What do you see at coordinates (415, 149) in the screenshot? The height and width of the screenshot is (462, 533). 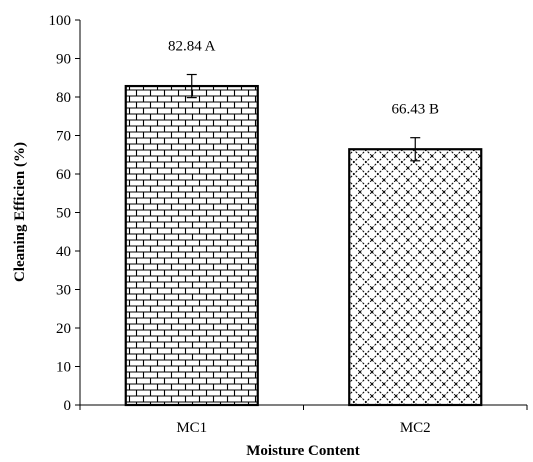 I see `error-bar-mc2` at bounding box center [415, 149].